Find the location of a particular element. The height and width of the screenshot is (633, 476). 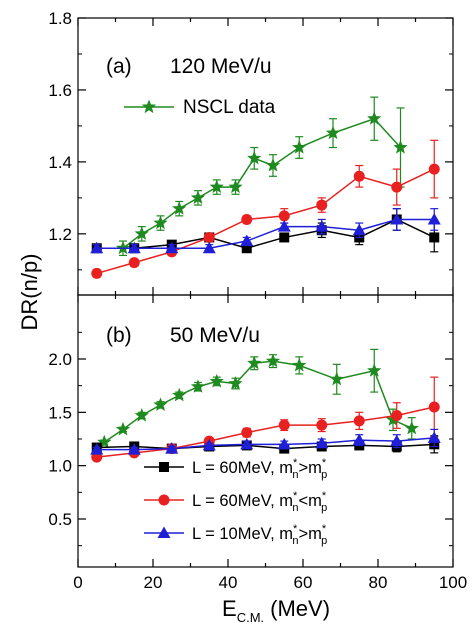

legend-item: L = 60MeV, m* n<m* p is located at coordinates (235, 502).